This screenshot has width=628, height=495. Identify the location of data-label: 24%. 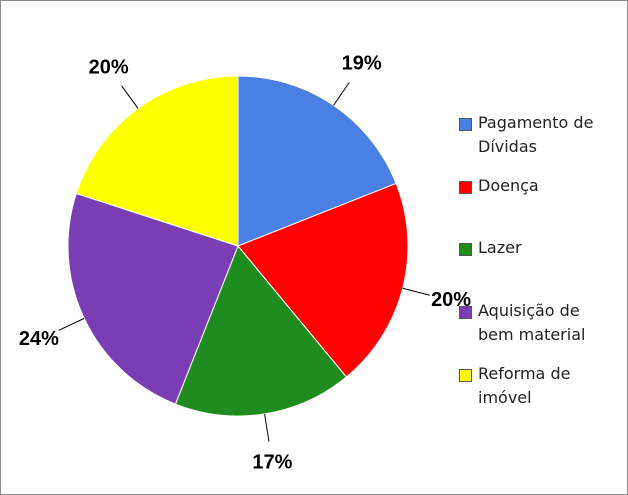
(39, 339).